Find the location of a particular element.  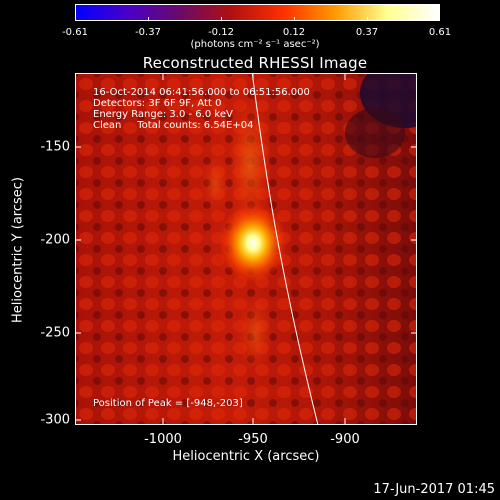

colorbar-tick-label: 0.61 is located at coordinates (440, 32).